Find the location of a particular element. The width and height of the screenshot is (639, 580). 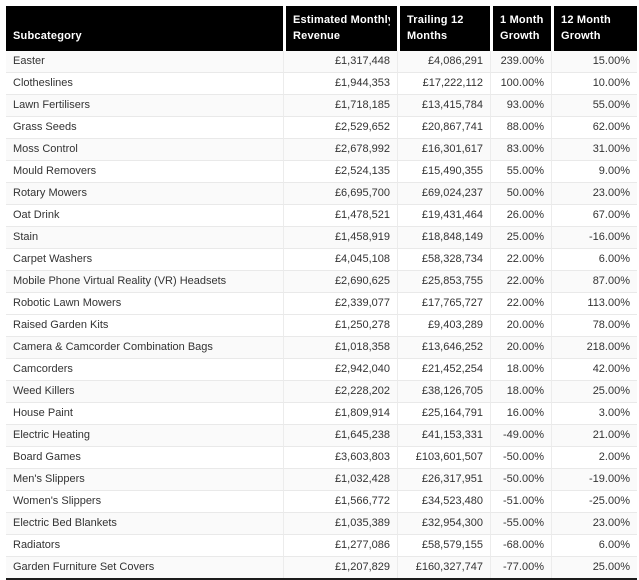

trailing-12-months-cell: £58,579,155 is located at coordinates (443, 545).